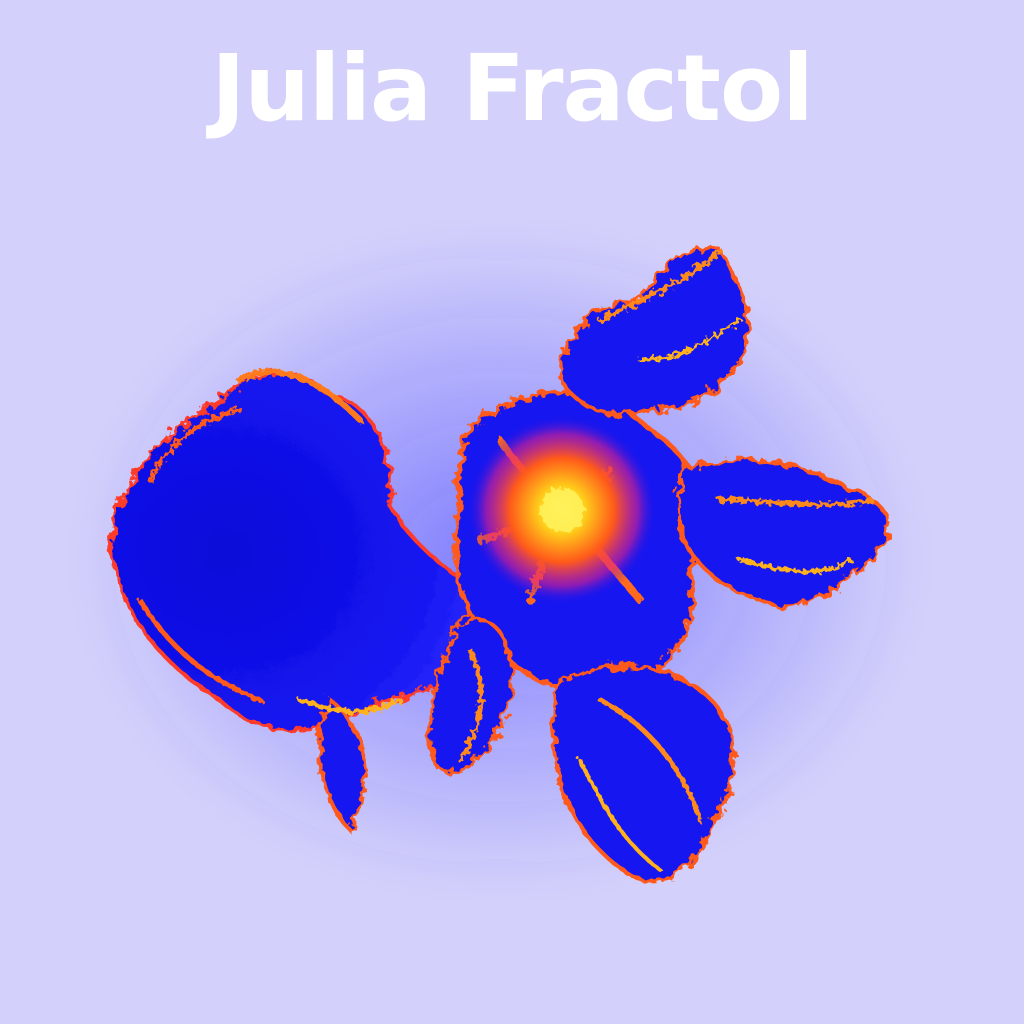 The width and height of the screenshot is (1024, 1024). Describe the element at coordinates (512, 88) in the screenshot. I see `page-title: Julia Fractol` at that location.